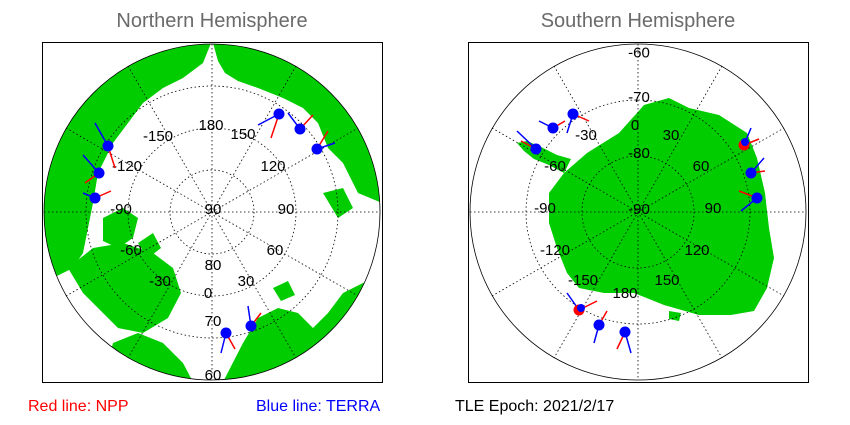  I want to click on south-lat-label: -90, so click(639, 209).